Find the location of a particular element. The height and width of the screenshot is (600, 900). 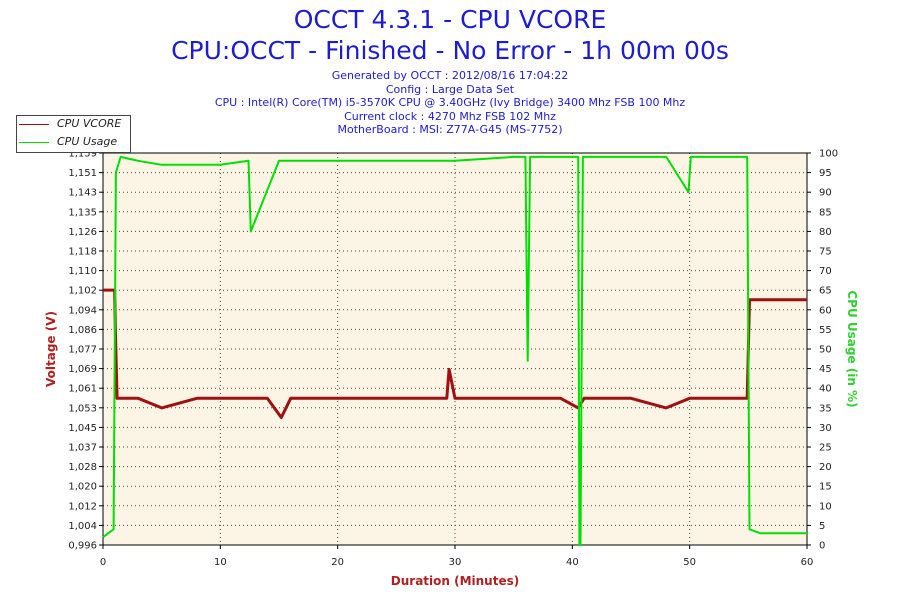

y-tick-label: 1,159 is located at coordinates (82, 154).